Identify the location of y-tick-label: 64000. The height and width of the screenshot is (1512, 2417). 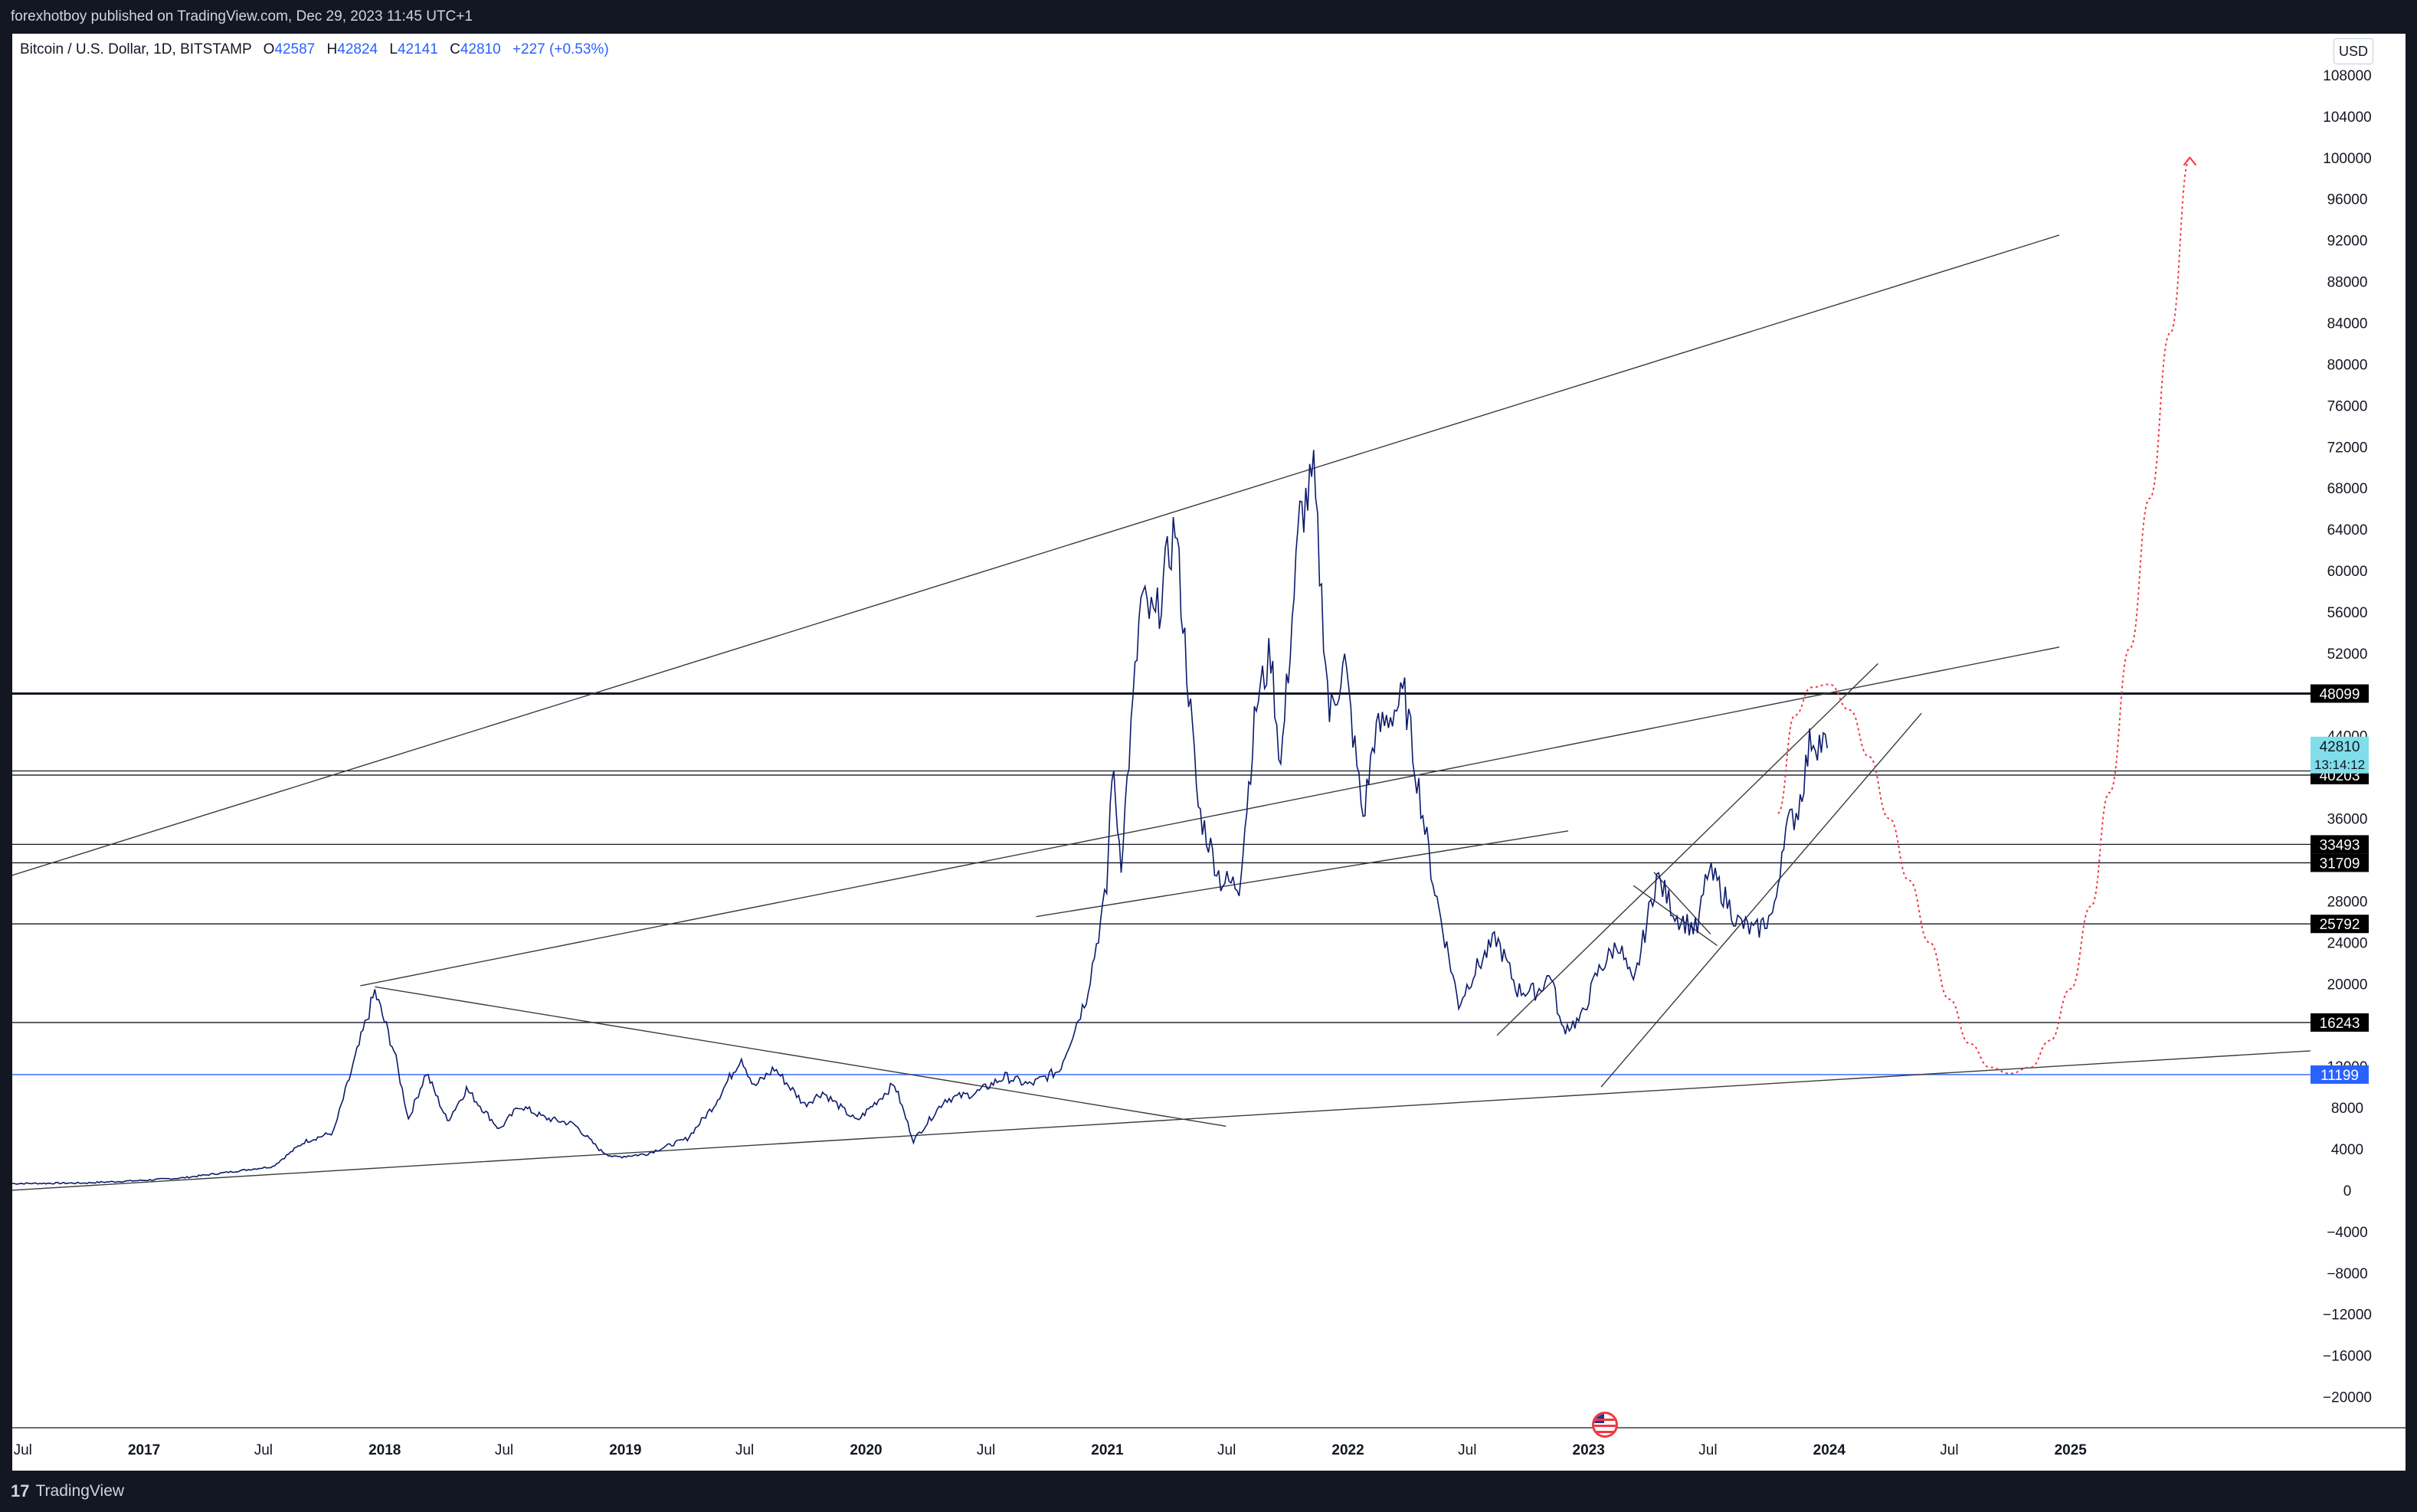
(2348, 530).